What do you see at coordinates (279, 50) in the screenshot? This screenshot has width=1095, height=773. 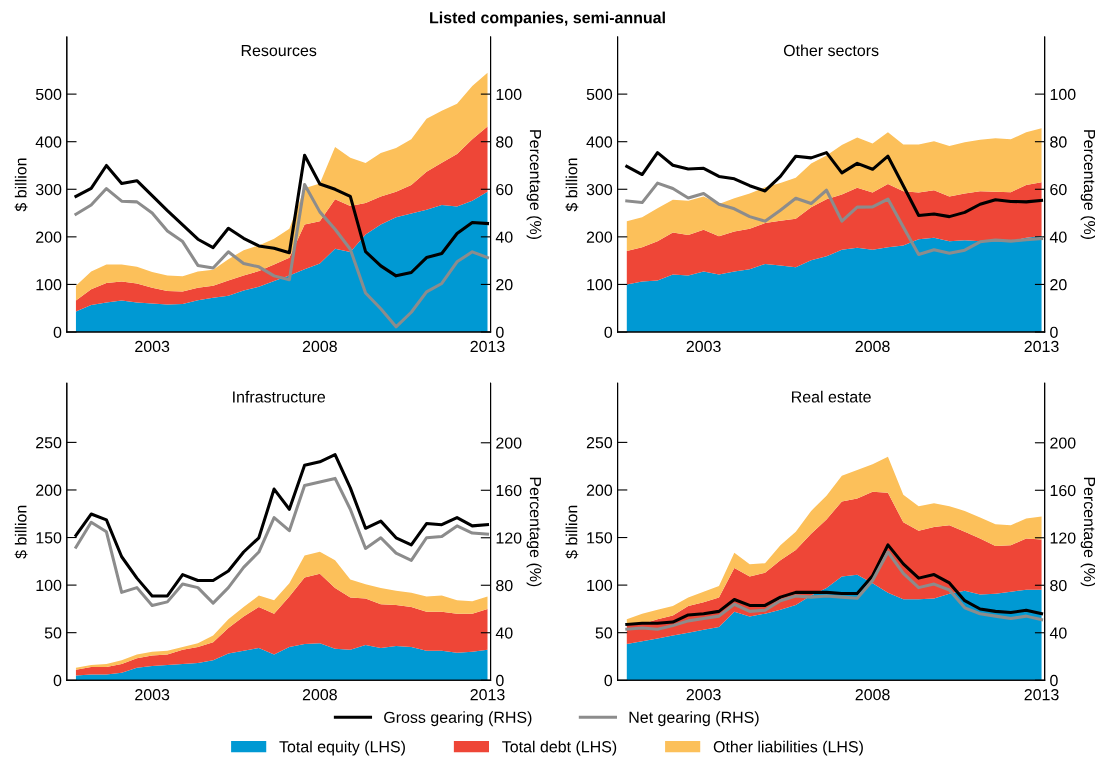 I see `chart-subtitle: Resources` at bounding box center [279, 50].